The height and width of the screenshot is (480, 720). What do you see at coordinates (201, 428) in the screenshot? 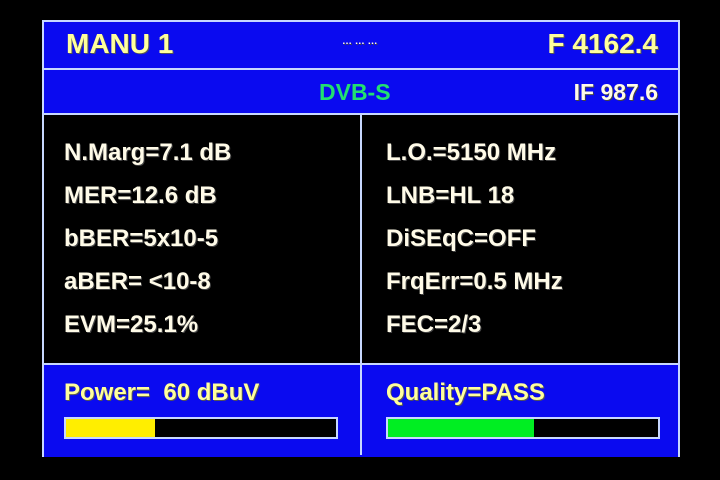
I see `power-bar` at bounding box center [201, 428].